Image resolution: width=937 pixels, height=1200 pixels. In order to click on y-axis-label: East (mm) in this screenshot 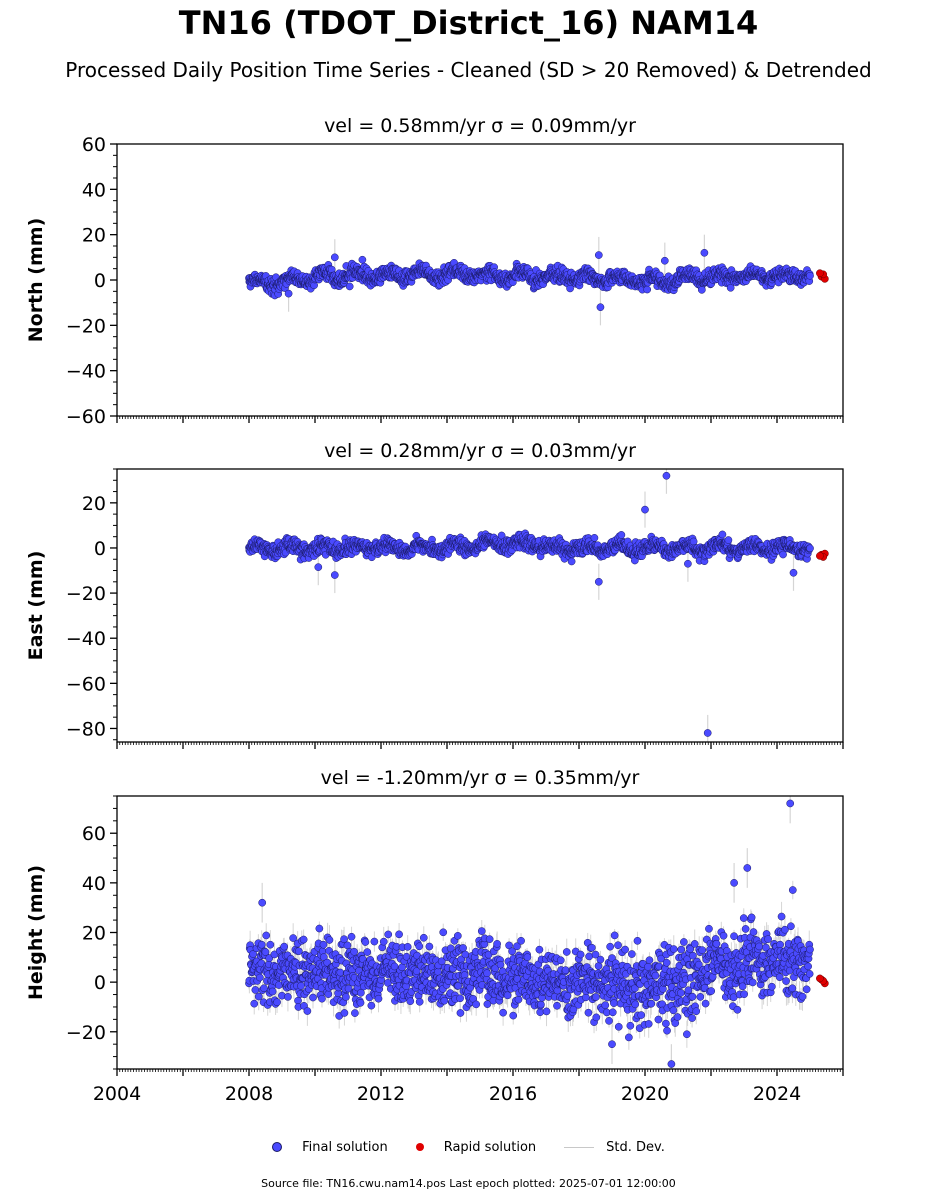, I will do `click(36, 606)`.